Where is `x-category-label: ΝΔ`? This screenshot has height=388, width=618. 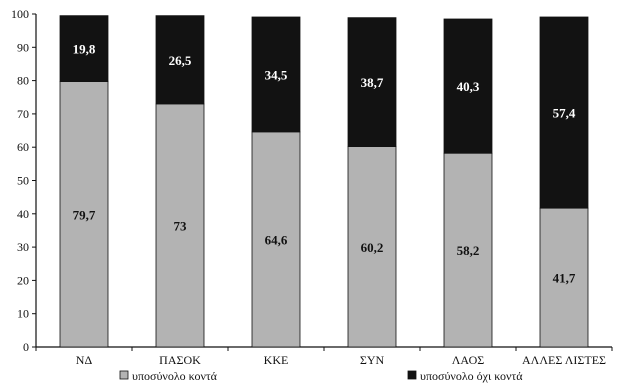
x-category-label: ΝΔ is located at coordinates (84, 360).